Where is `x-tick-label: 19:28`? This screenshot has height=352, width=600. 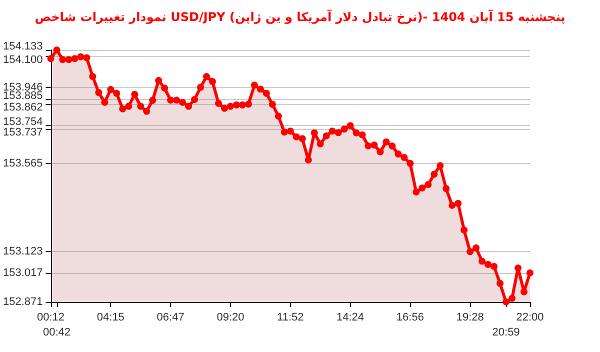
x-tick-label: 19:28 is located at coordinates (470, 318).